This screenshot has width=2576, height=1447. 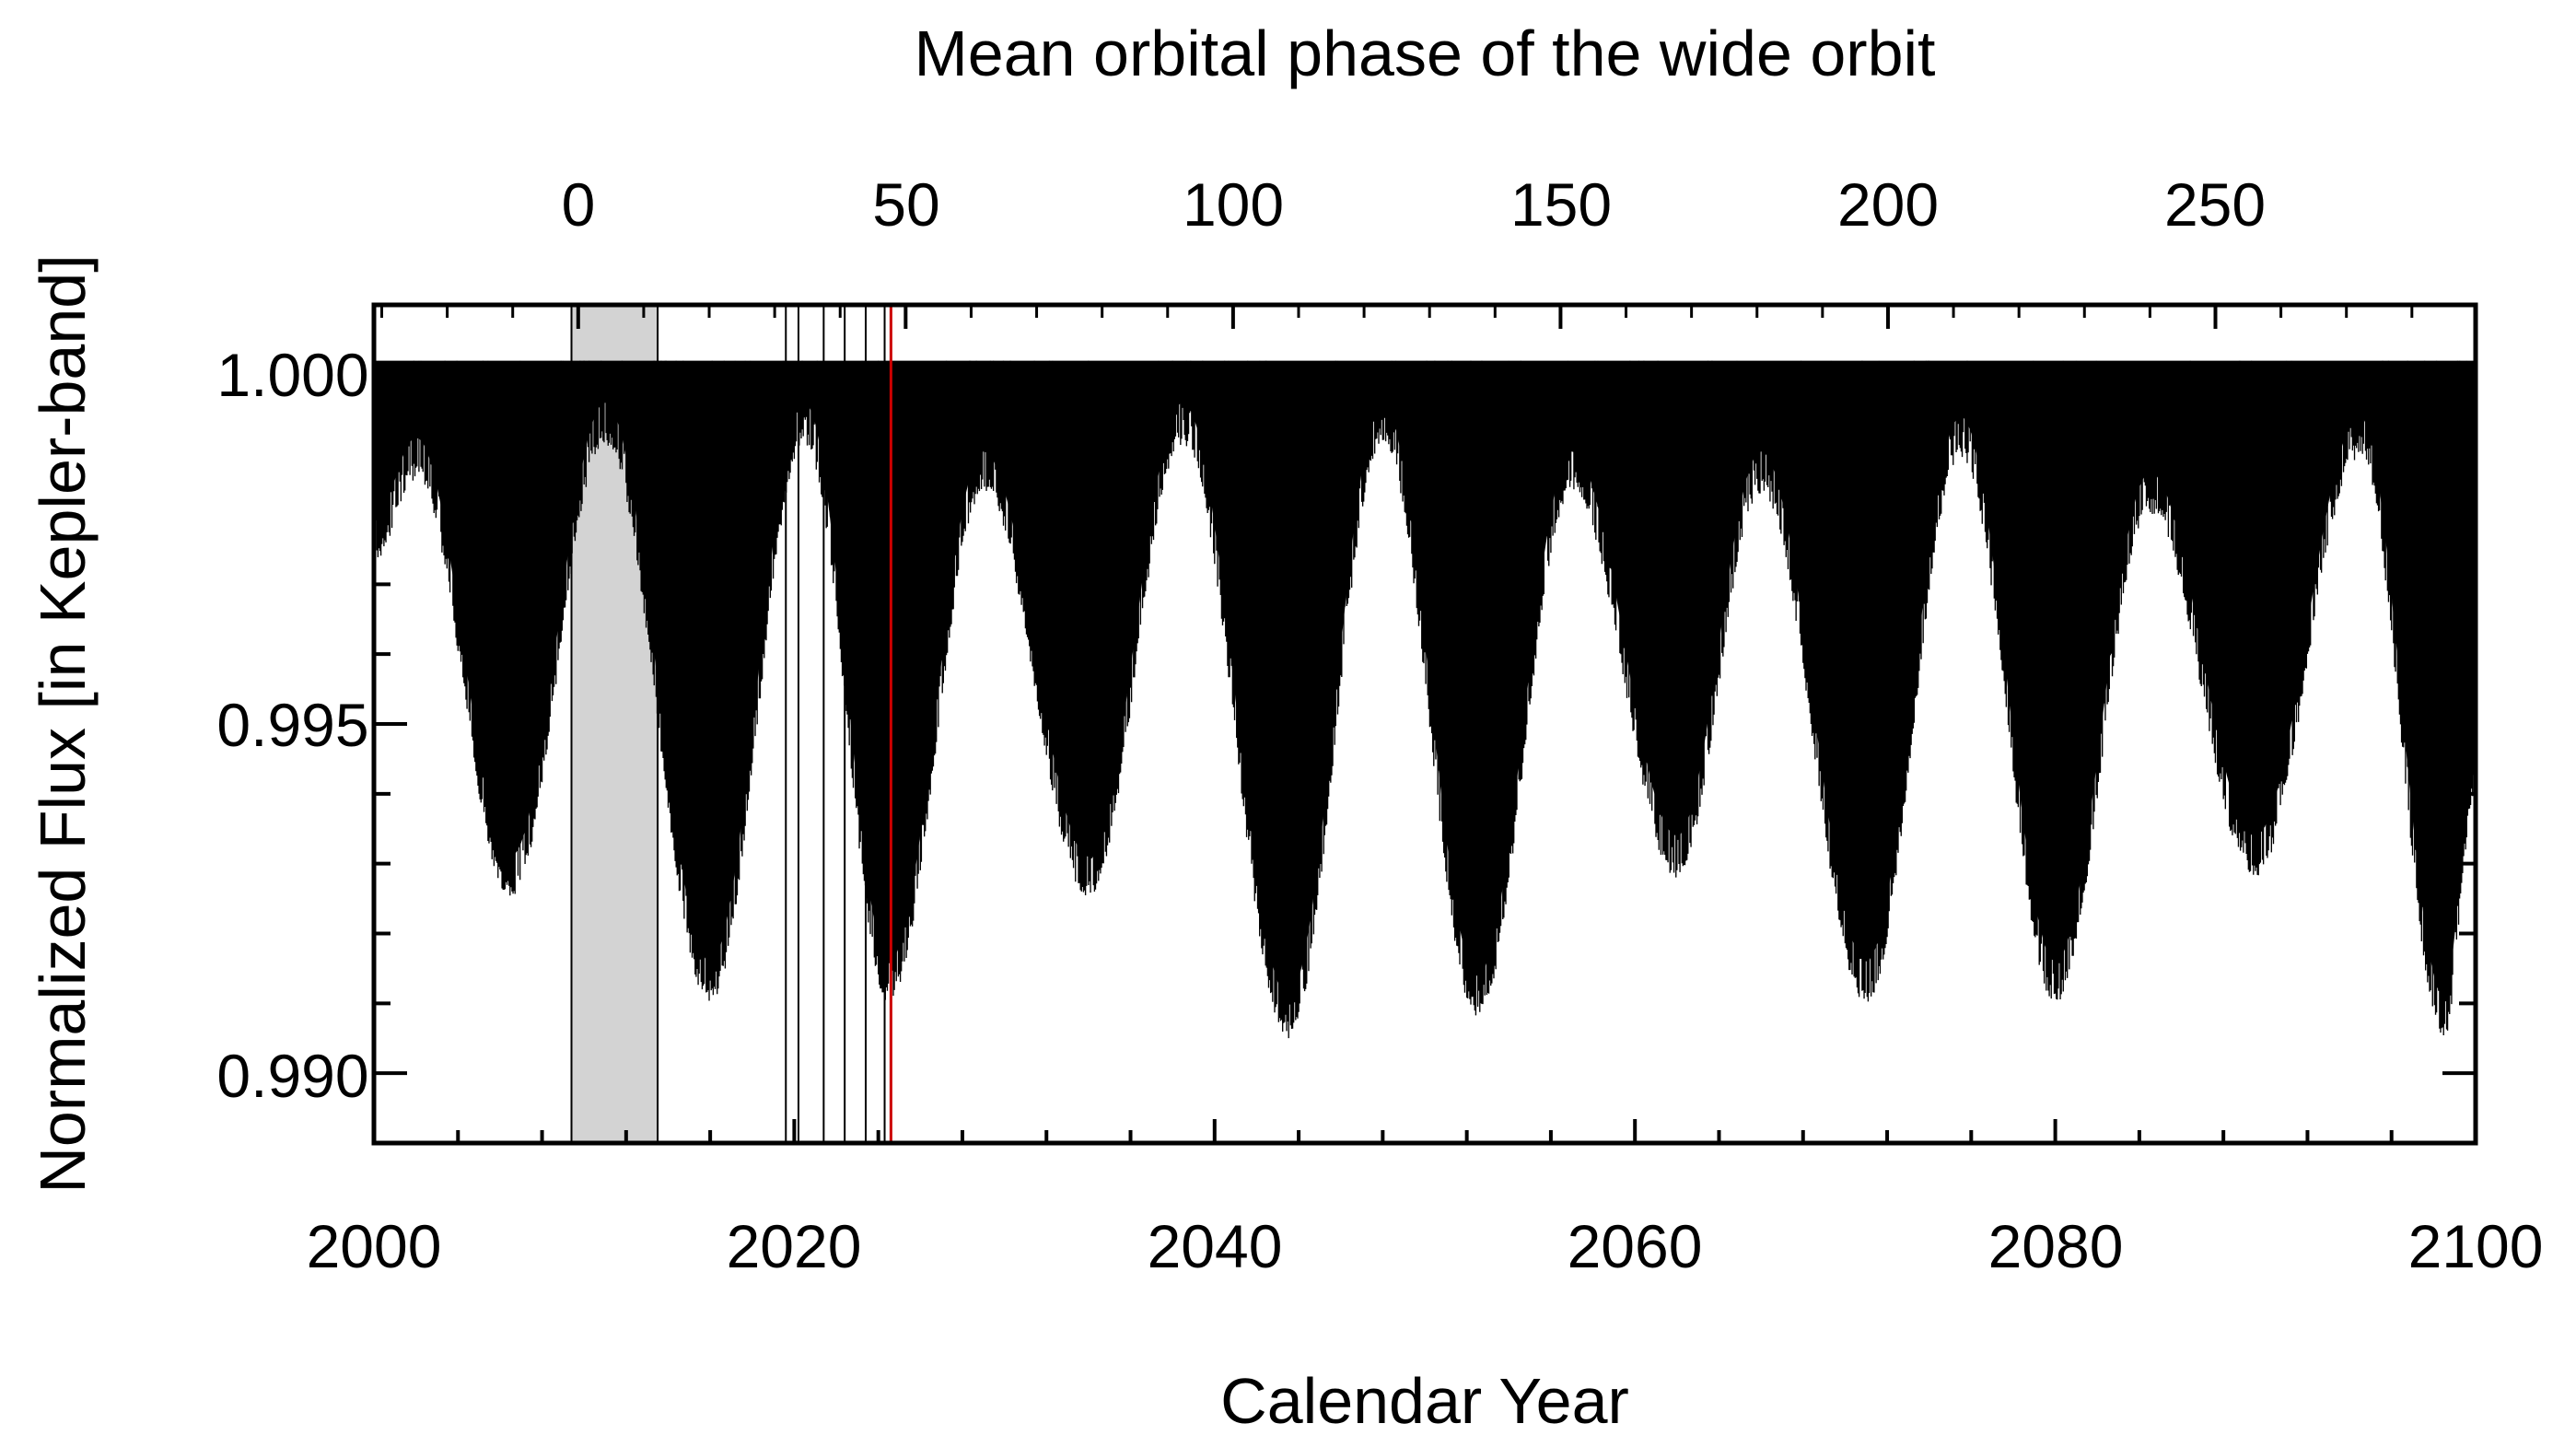 What do you see at coordinates (292, 1076) in the screenshot?
I see `y-tick-label: 0.990` at bounding box center [292, 1076].